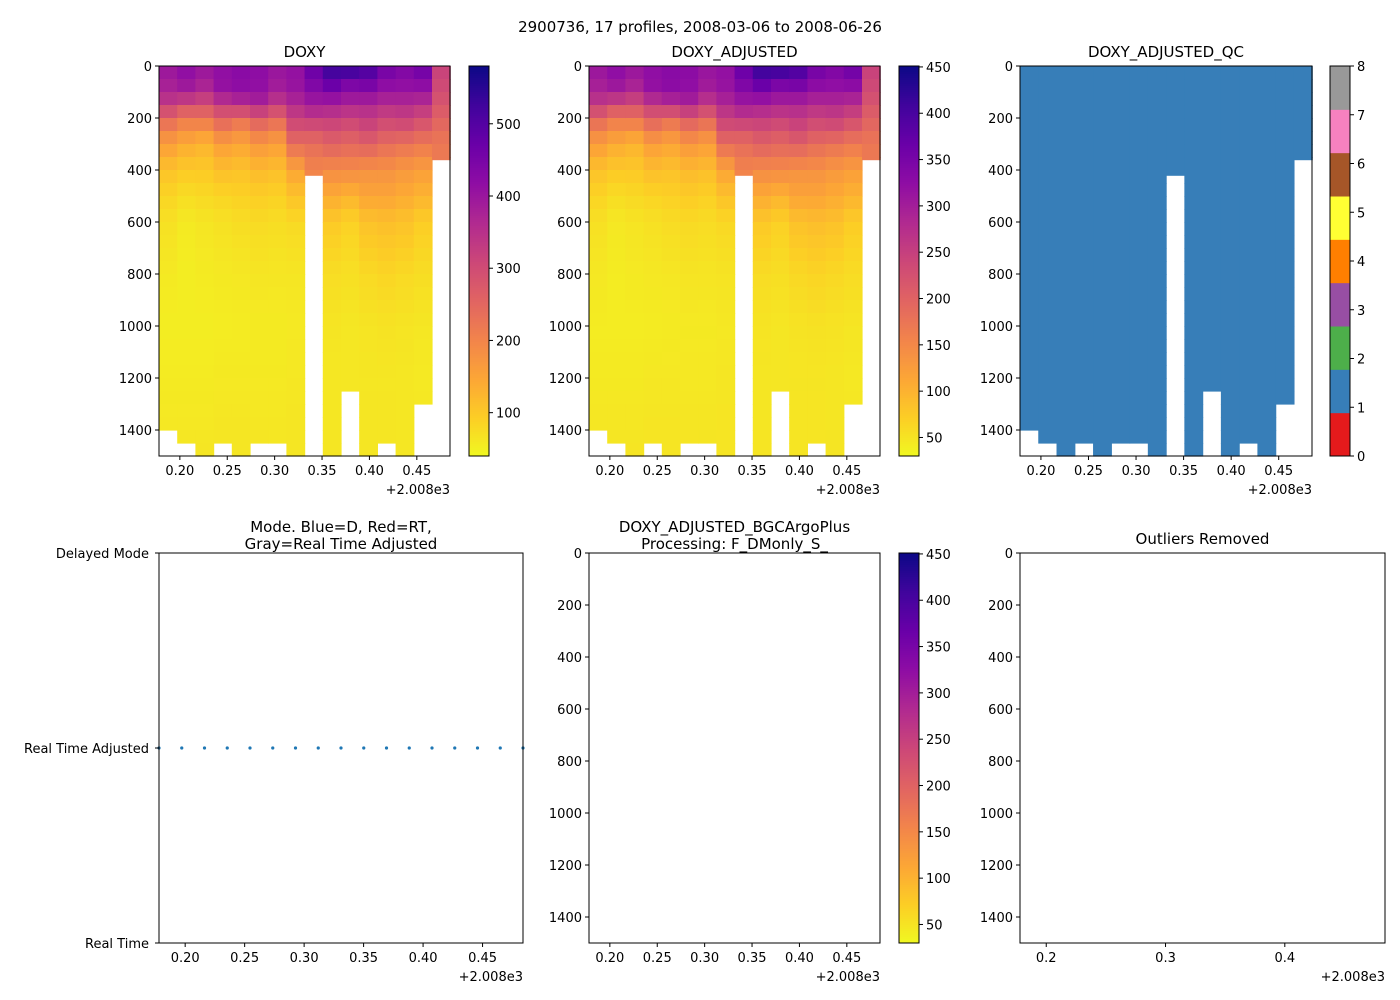  What do you see at coordinates (996, 431) in the screenshot?
I see `y-tick-label: 1400` at bounding box center [996, 431].